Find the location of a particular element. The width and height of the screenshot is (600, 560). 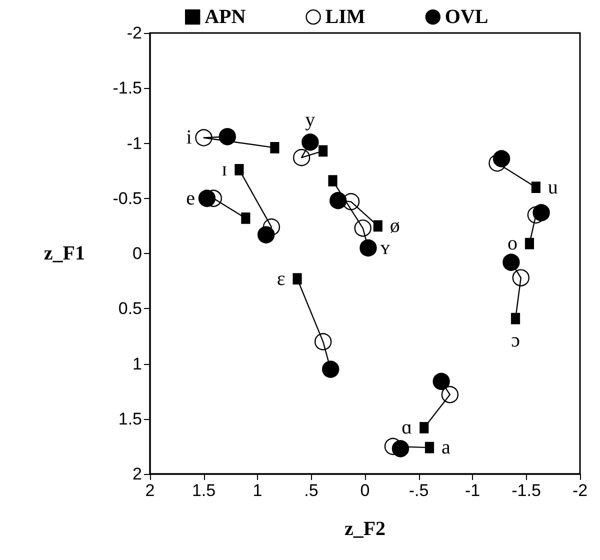

x-tick-label: 2 is located at coordinates (150, 490).